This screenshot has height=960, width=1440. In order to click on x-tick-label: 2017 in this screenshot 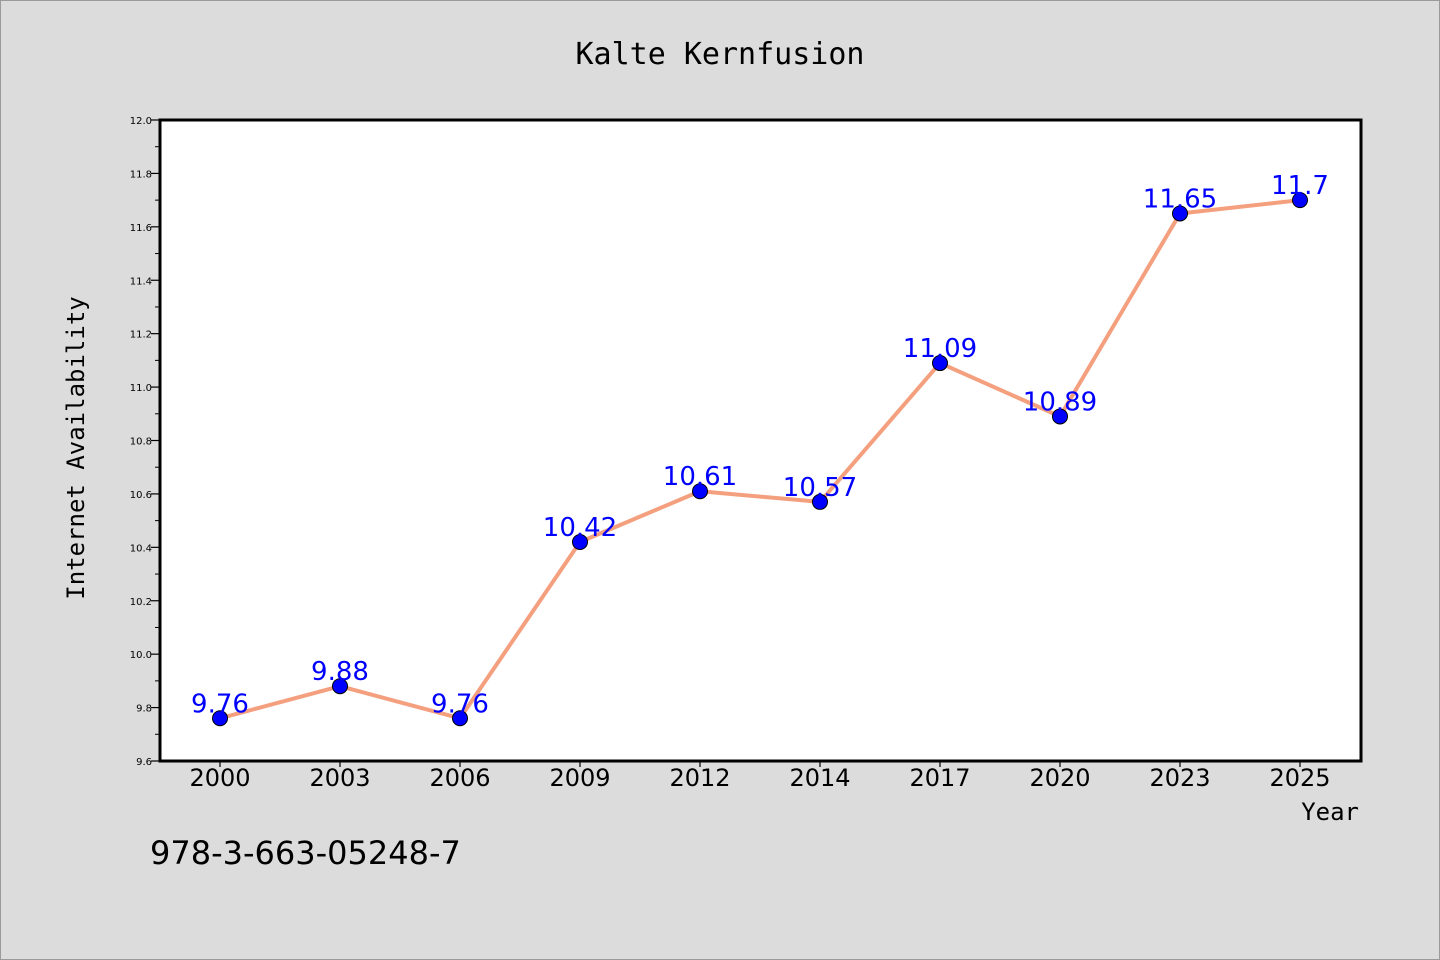, I will do `click(939, 778)`.